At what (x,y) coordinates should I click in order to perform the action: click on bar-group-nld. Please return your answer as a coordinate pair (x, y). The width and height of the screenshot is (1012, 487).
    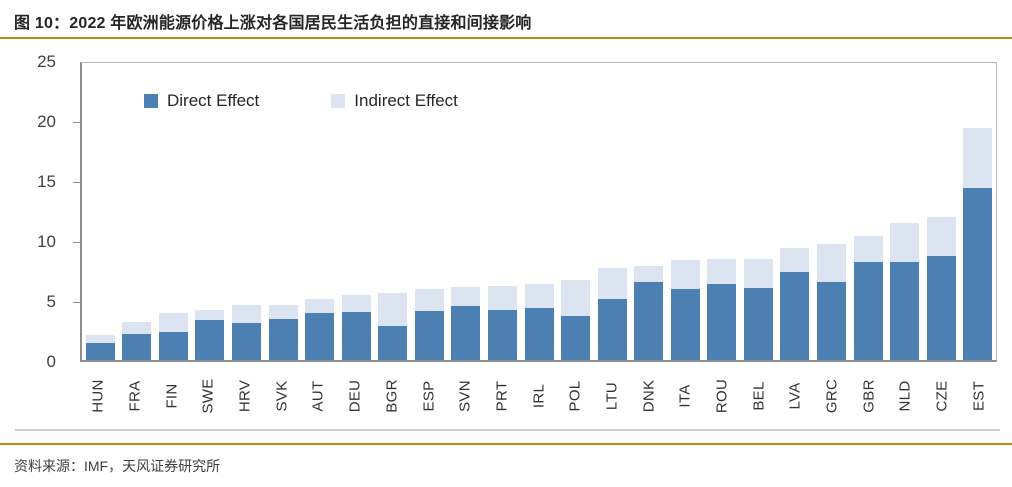
    Looking at the image, I should click on (904, 291).